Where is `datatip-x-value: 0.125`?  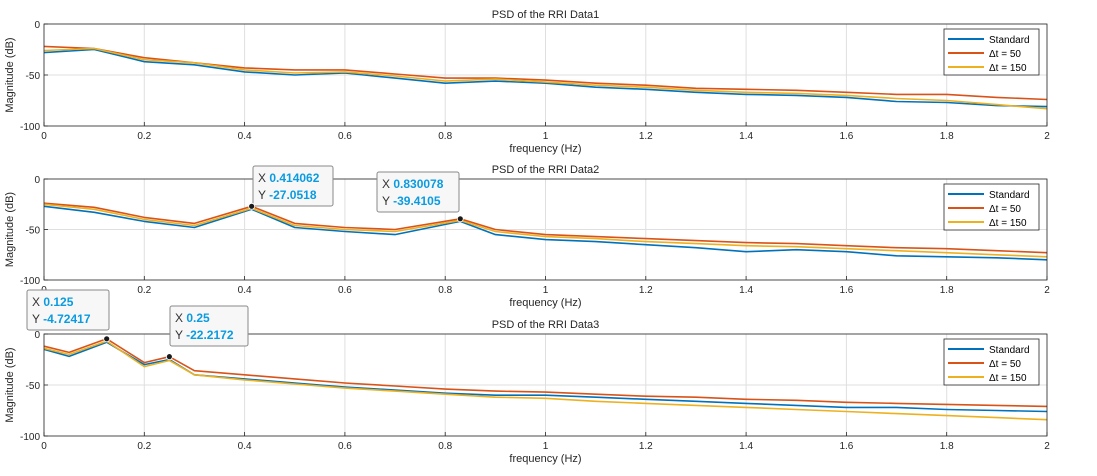
datatip-x-value: 0.125 is located at coordinates (58, 302).